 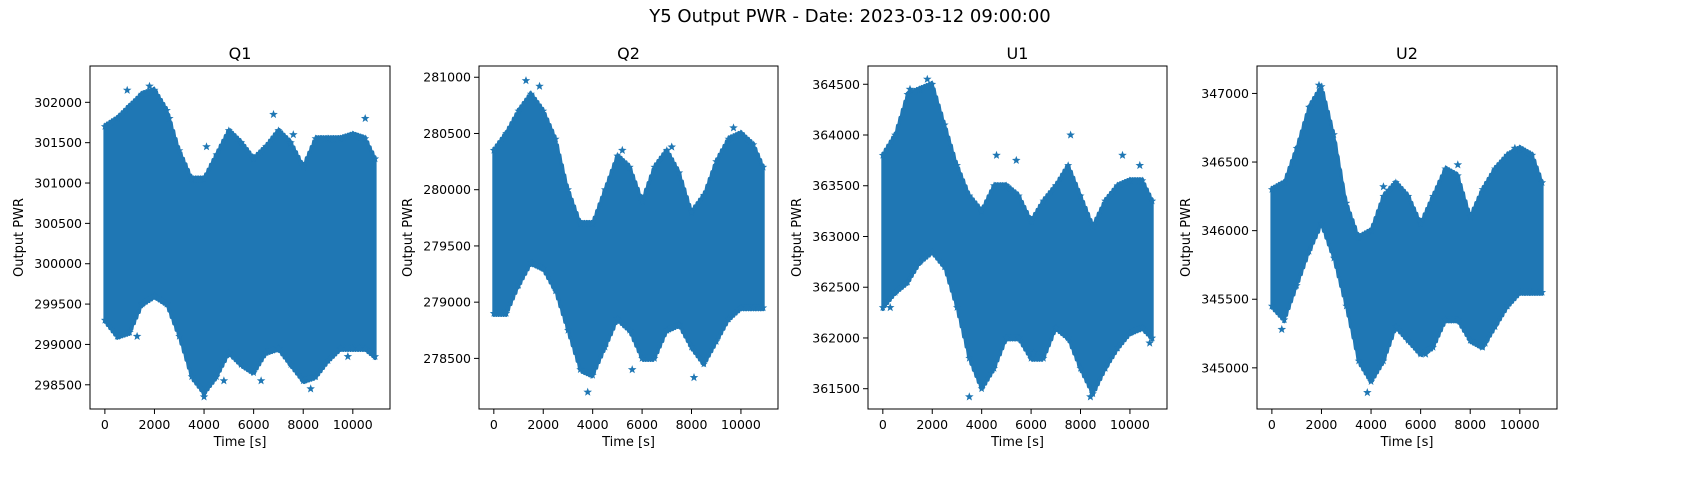 What do you see at coordinates (836, 287) in the screenshot?
I see `y-tick-label: 362500` at bounding box center [836, 287].